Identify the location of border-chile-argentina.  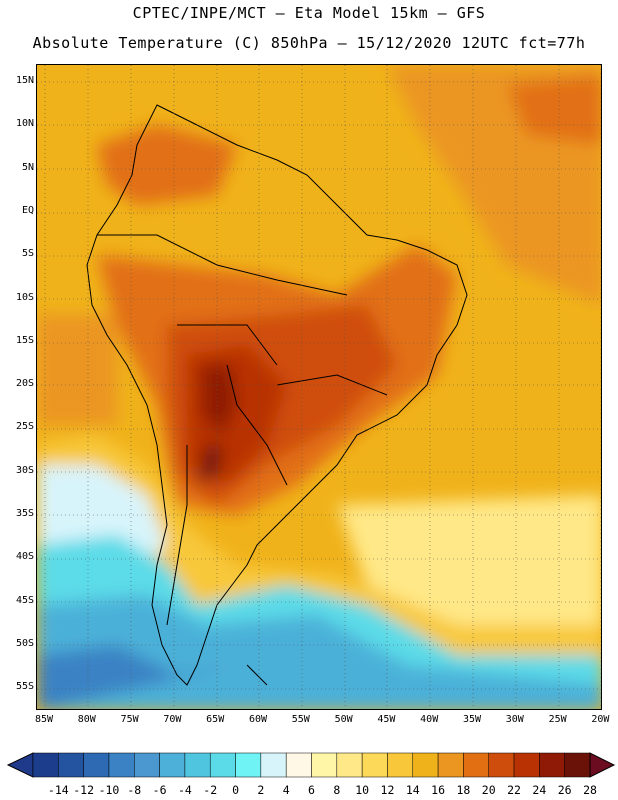
(177, 535).